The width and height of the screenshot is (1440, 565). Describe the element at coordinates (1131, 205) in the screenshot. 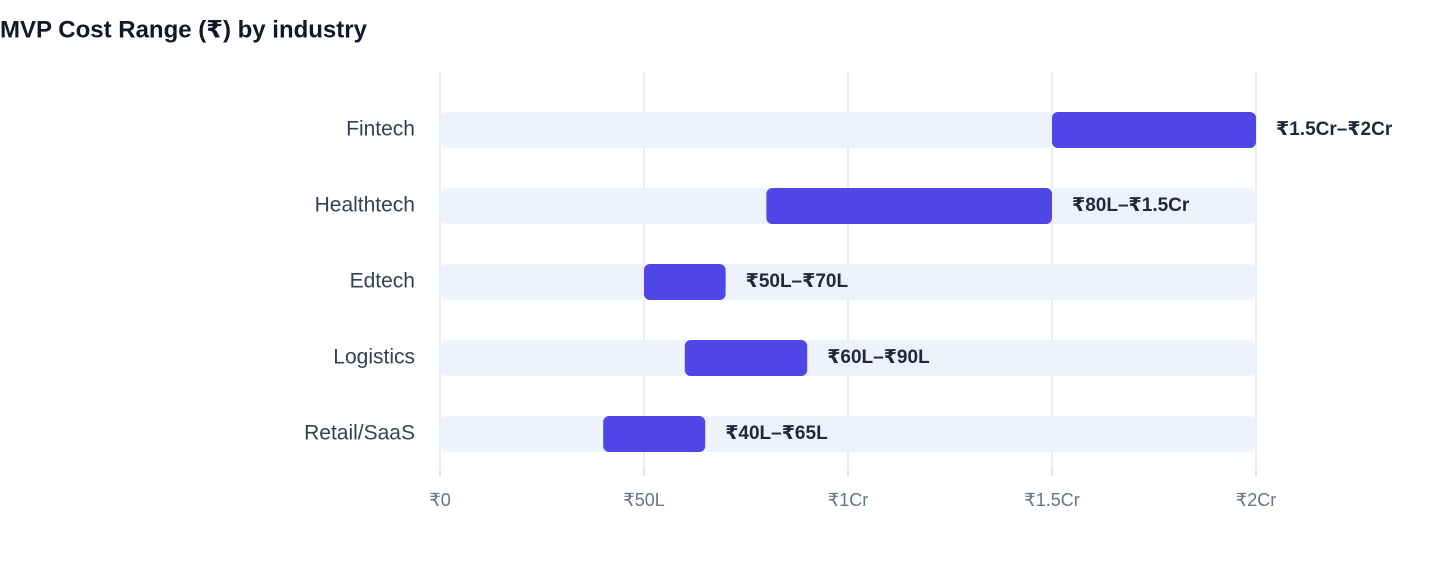

I see `value-label: ₹80L–₹1.5Cr` at that location.